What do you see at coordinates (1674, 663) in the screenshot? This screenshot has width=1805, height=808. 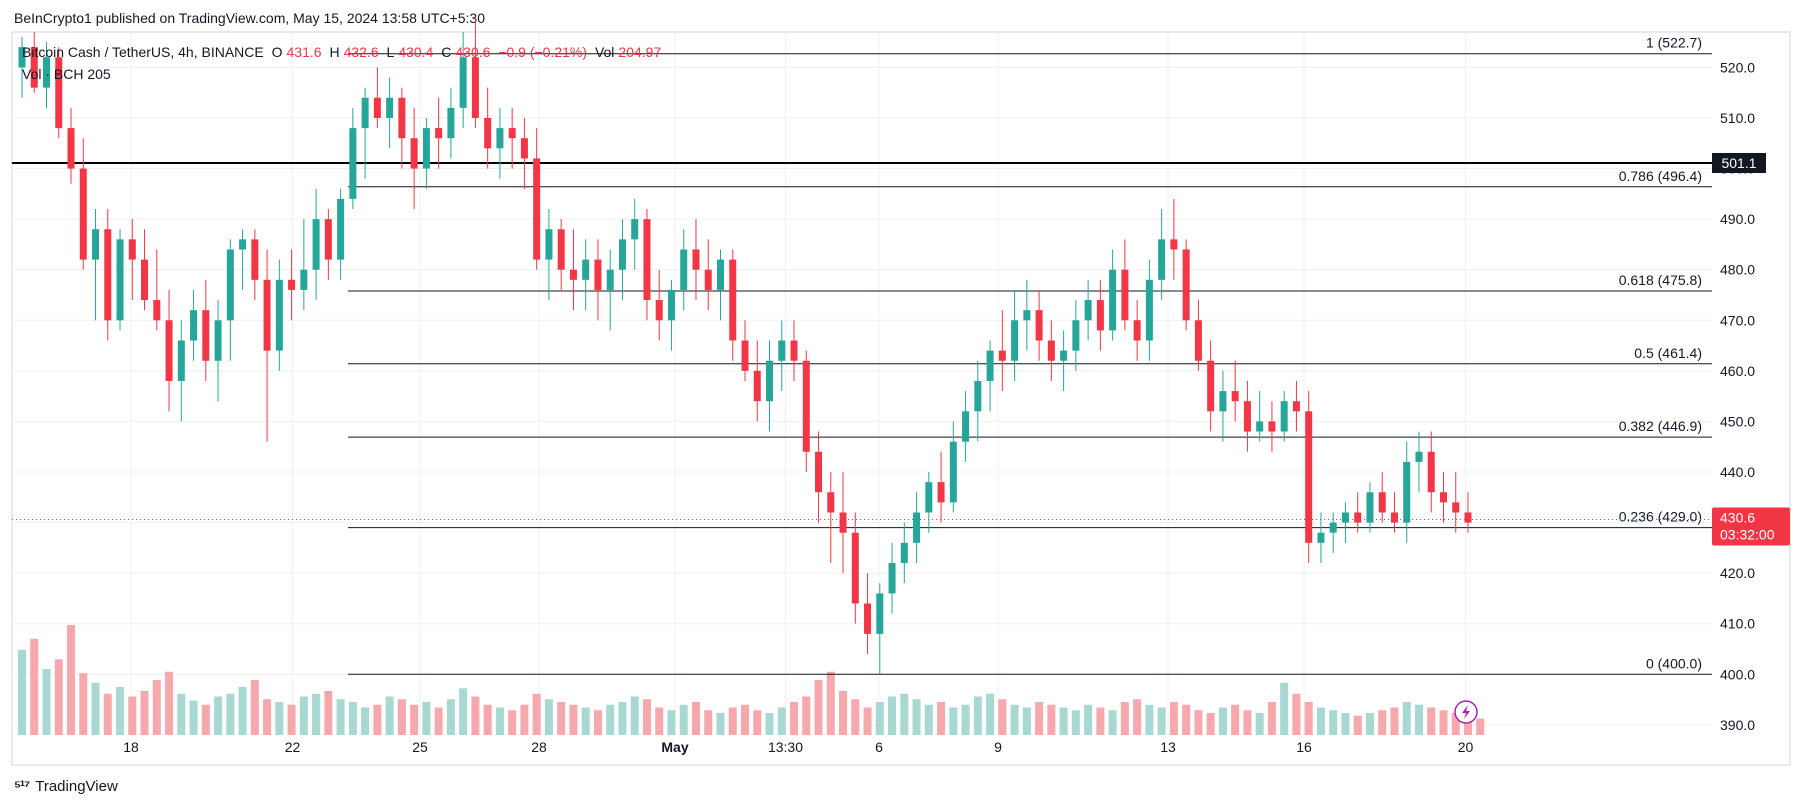 I see `fib-level-label: 0 (400.0)` at bounding box center [1674, 663].